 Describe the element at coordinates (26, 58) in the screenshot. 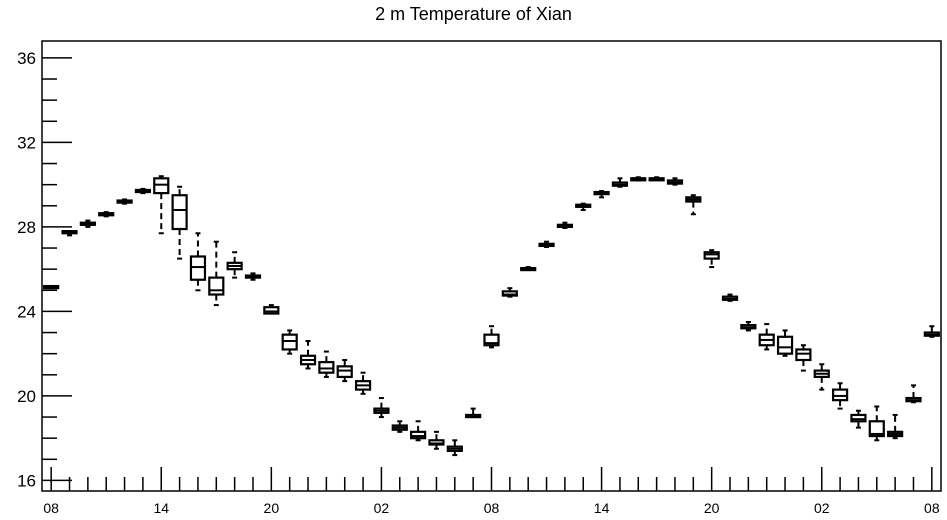

I see `y-tick-label: 36` at that location.